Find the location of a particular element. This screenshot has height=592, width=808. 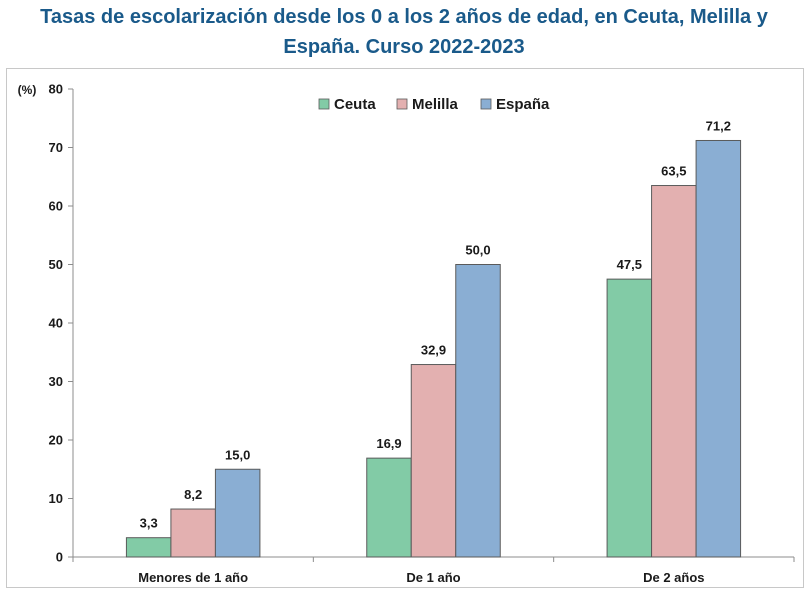

y-tick-label: 80 is located at coordinates (56, 89).